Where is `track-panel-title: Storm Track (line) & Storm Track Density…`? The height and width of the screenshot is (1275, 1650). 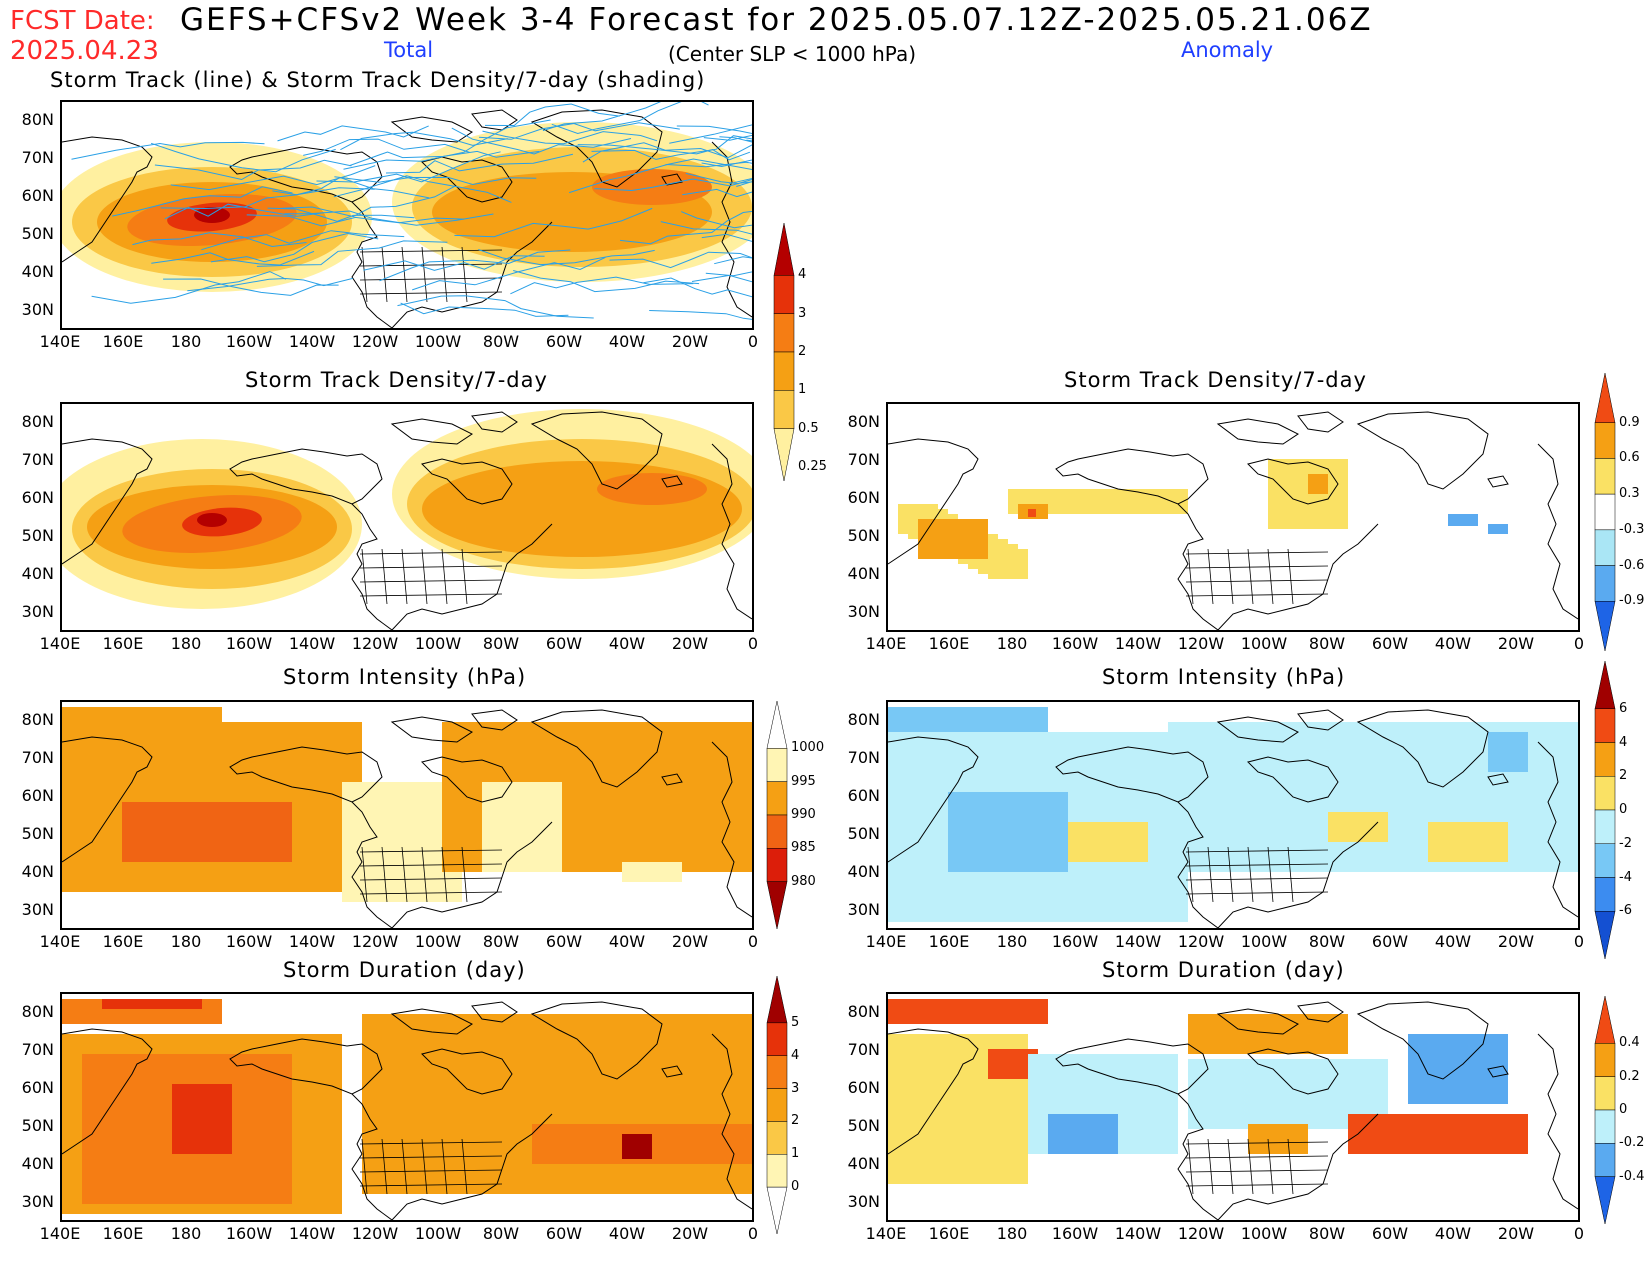
track-panel-title: Storm Track (line) & Storm Track Density… is located at coordinates (378, 80).